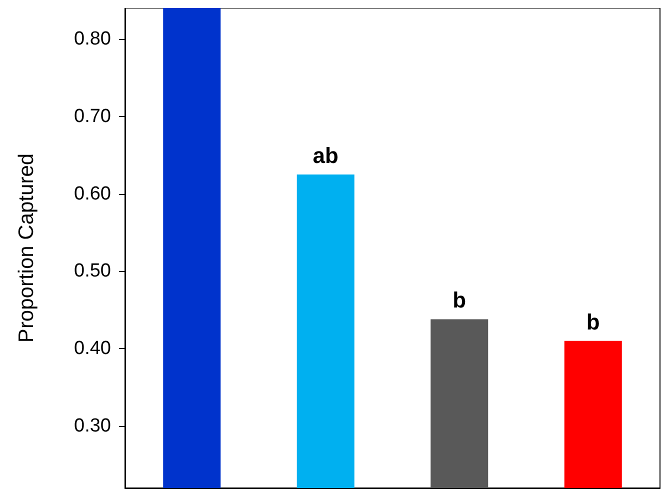 This screenshot has height=504, width=672. I want to click on y-tick-label: 0.50, so click(92, 271).